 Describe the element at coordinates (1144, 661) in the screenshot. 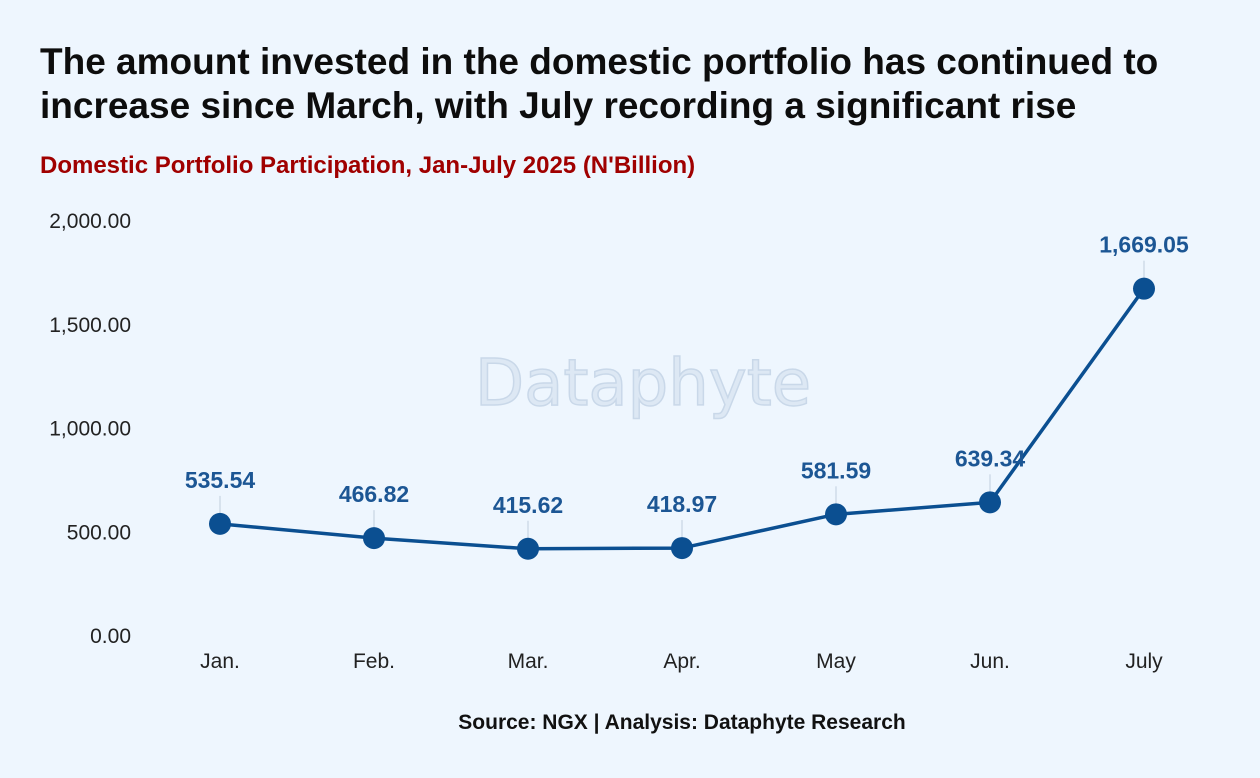

I see `x-tick-label: July` at that location.